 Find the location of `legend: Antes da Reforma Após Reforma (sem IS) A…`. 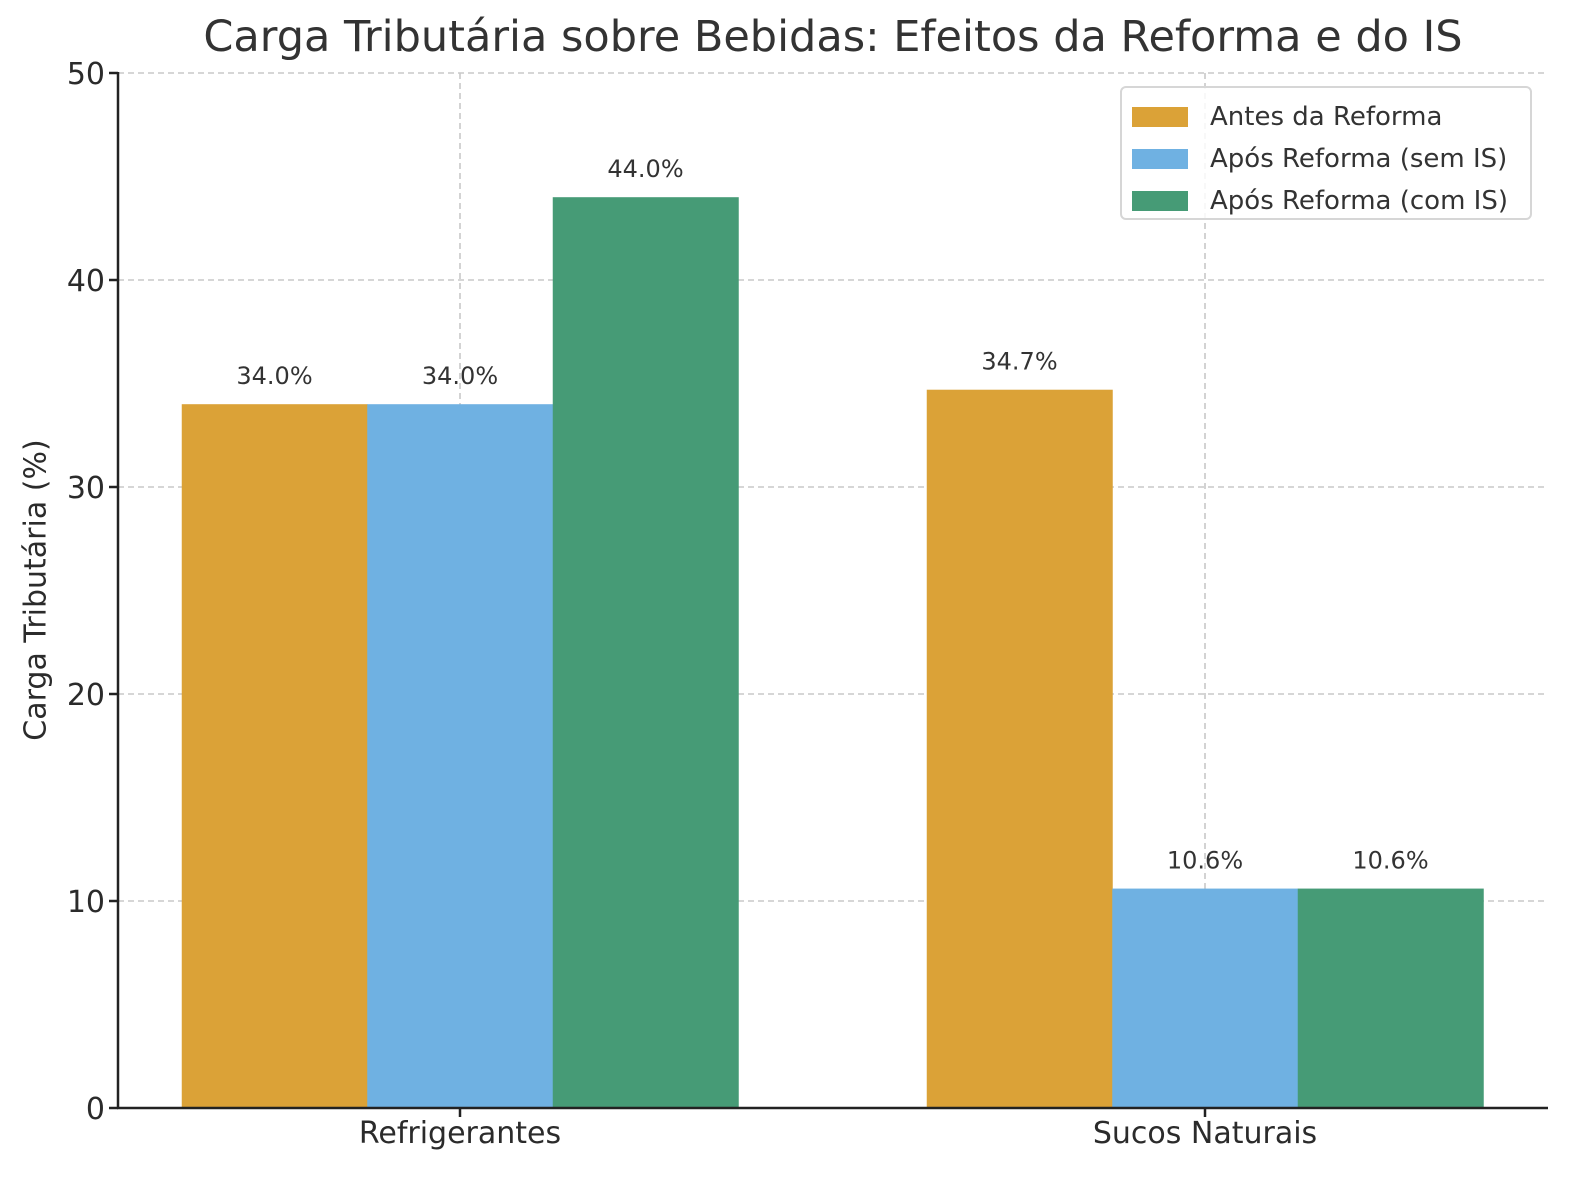

legend: Antes da Reforma Após Reforma (sem IS) A… is located at coordinates (1326, 153).